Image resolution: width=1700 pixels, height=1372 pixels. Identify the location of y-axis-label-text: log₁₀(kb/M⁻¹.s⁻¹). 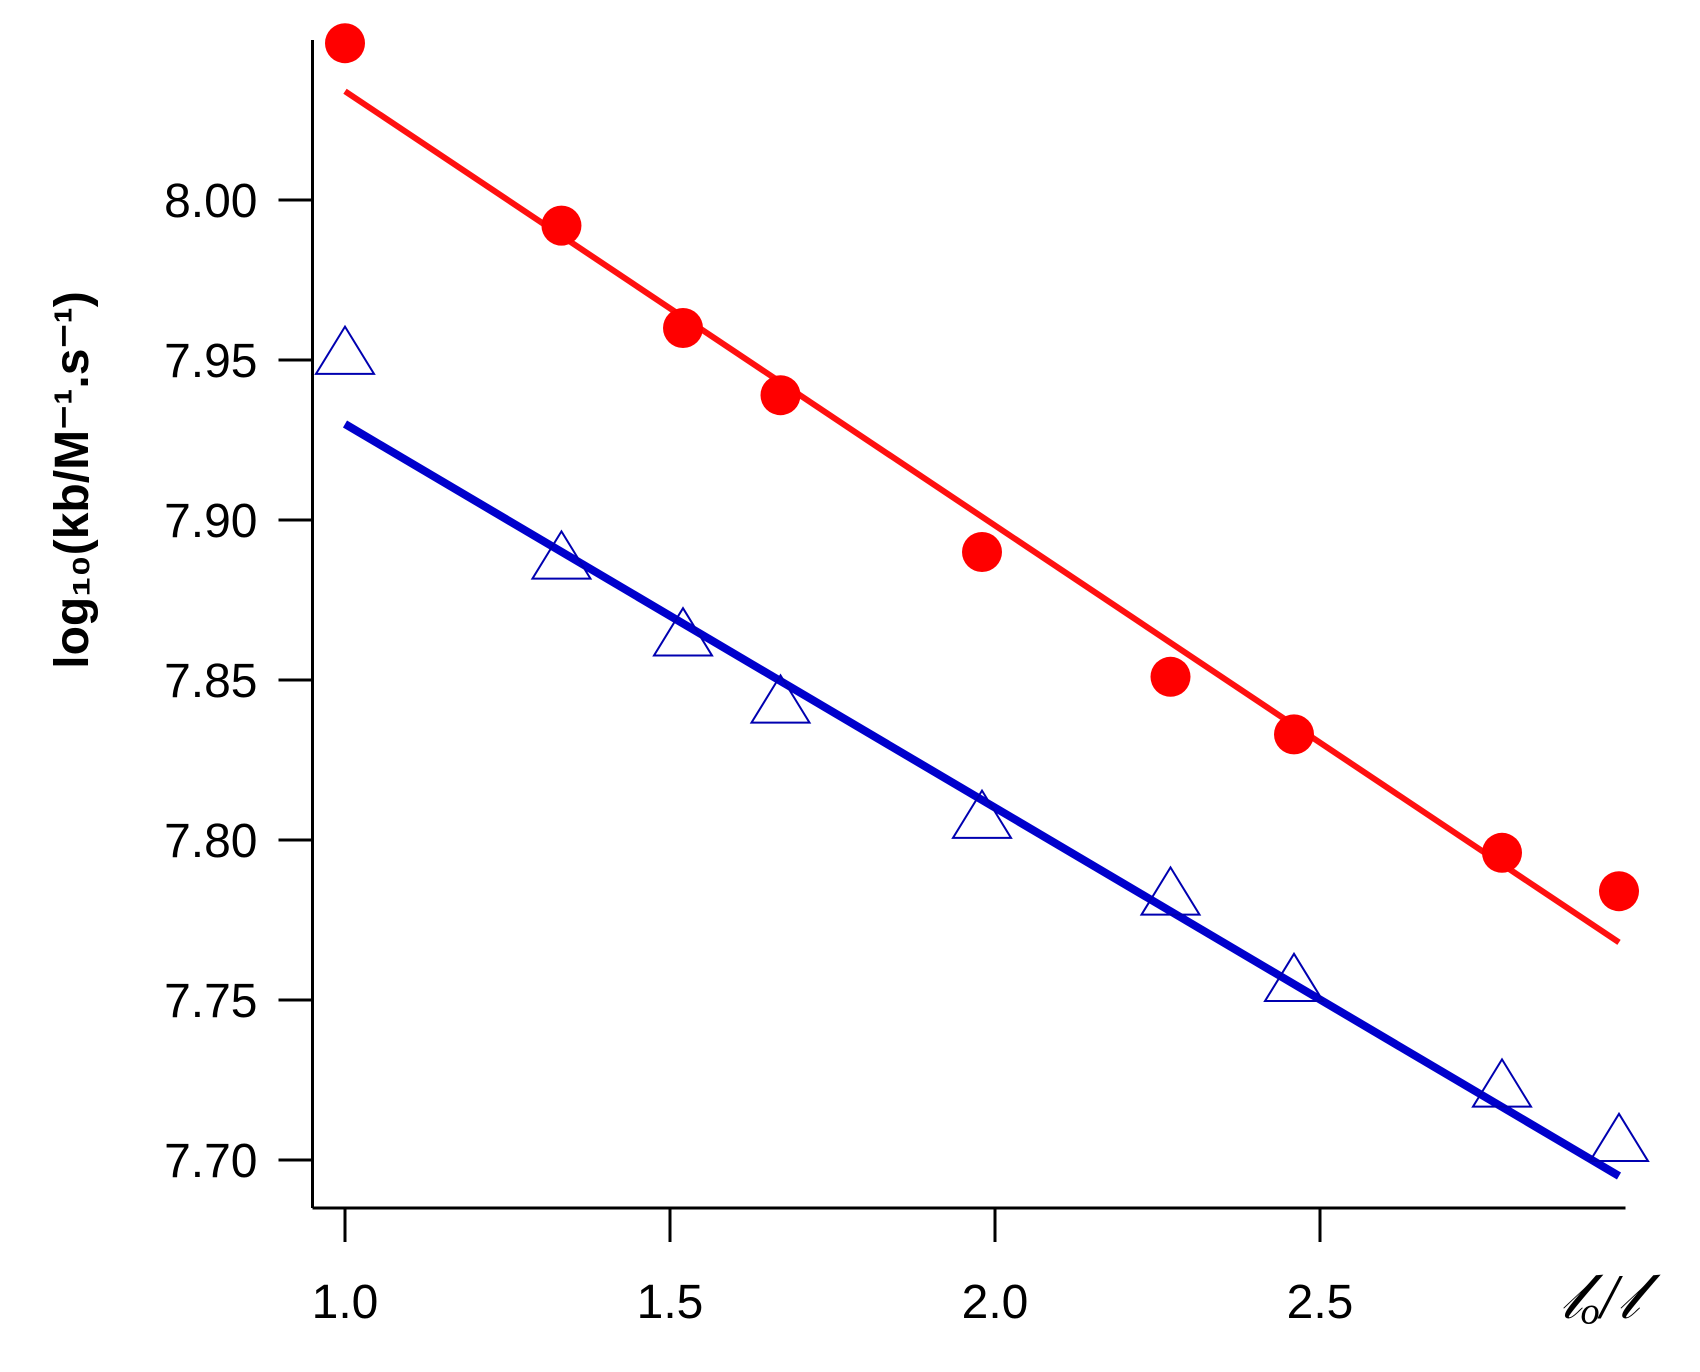
(72, 479).